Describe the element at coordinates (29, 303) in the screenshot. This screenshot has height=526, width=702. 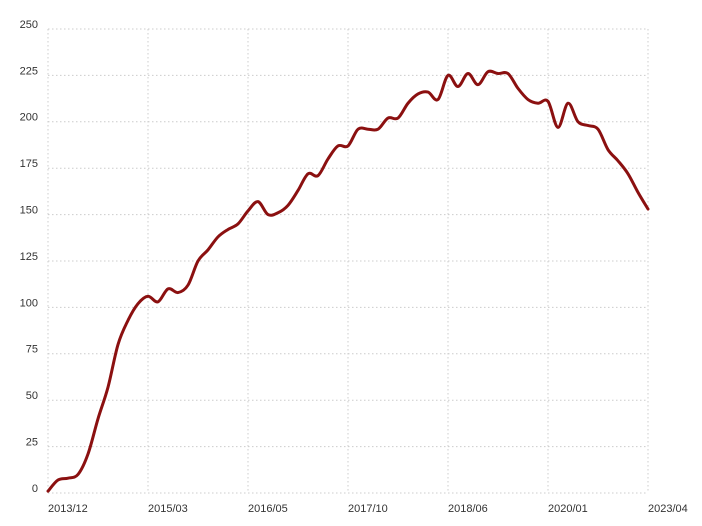
I see `y-tick-label: 100` at that location.